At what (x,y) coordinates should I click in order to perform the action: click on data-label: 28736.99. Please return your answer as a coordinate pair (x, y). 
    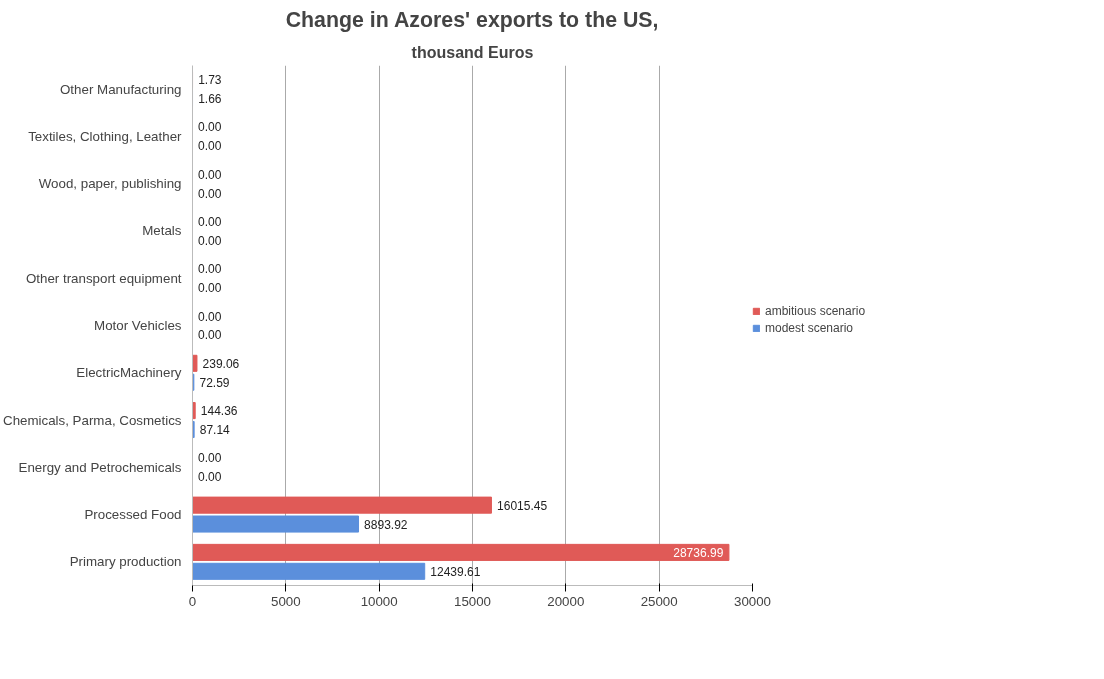
    Looking at the image, I should click on (698, 552).